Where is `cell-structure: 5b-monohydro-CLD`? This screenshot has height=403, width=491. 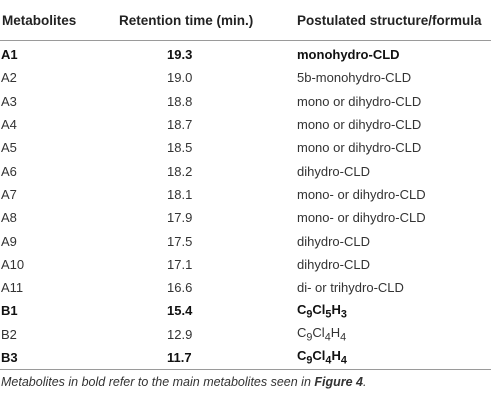 cell-structure: 5b-monohydro-CLD is located at coordinates (354, 78).